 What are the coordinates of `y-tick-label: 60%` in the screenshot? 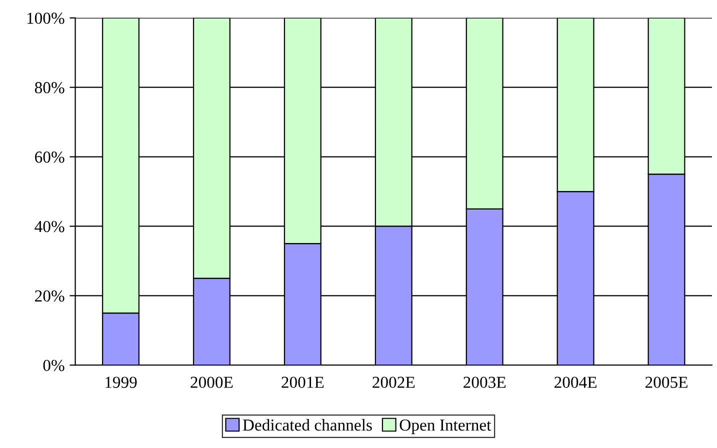 It's located at (49, 157).